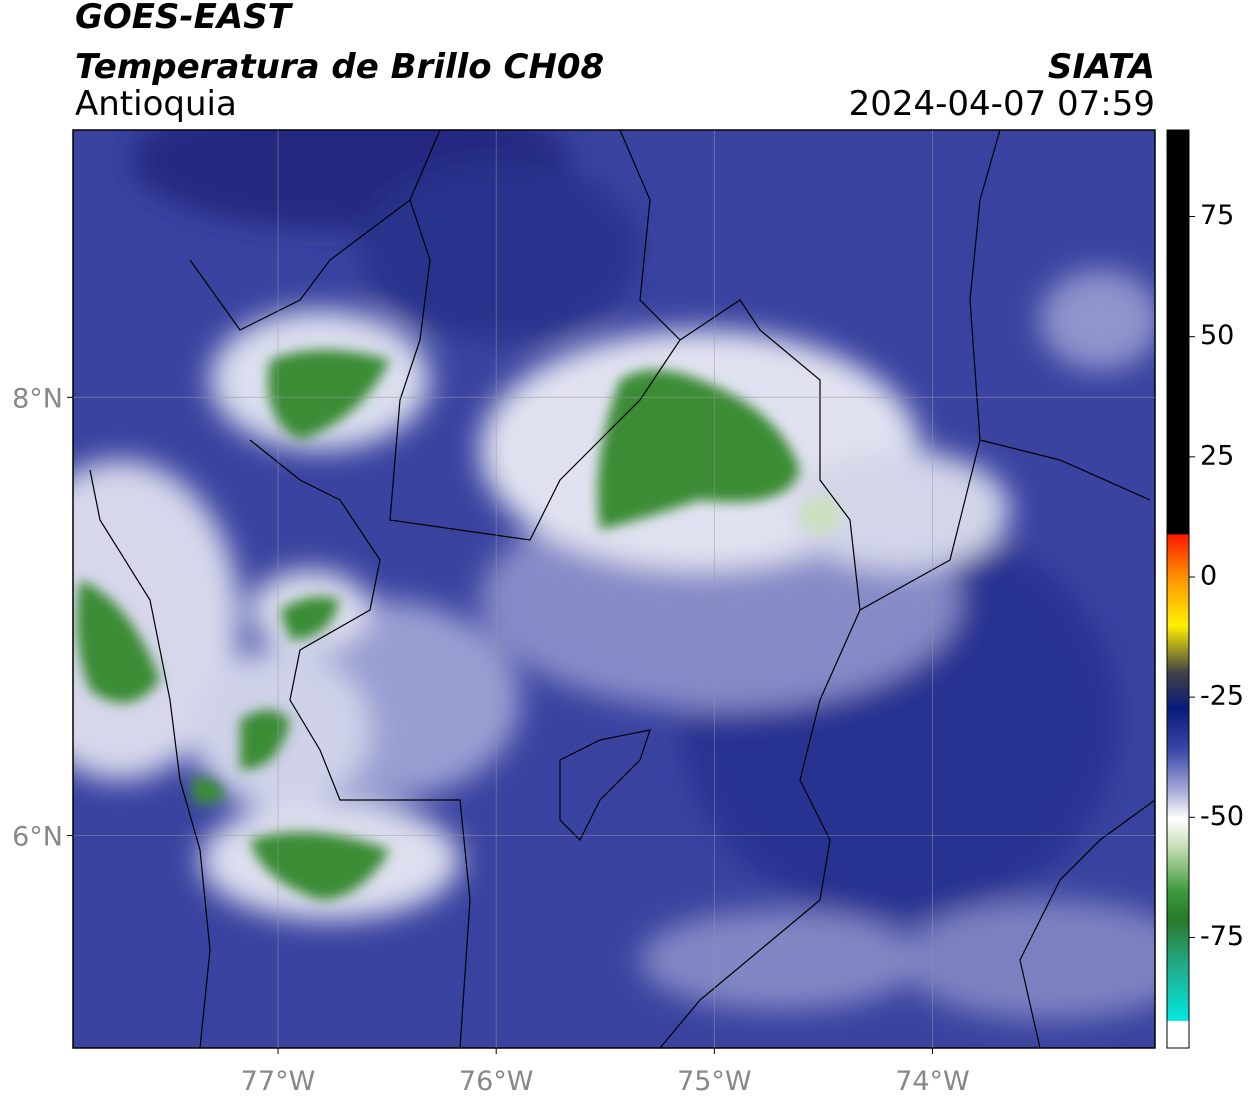 This screenshot has height=1099, width=1252. What do you see at coordinates (1217, 335) in the screenshot?
I see `colorbar-tick-label: 50` at bounding box center [1217, 335].